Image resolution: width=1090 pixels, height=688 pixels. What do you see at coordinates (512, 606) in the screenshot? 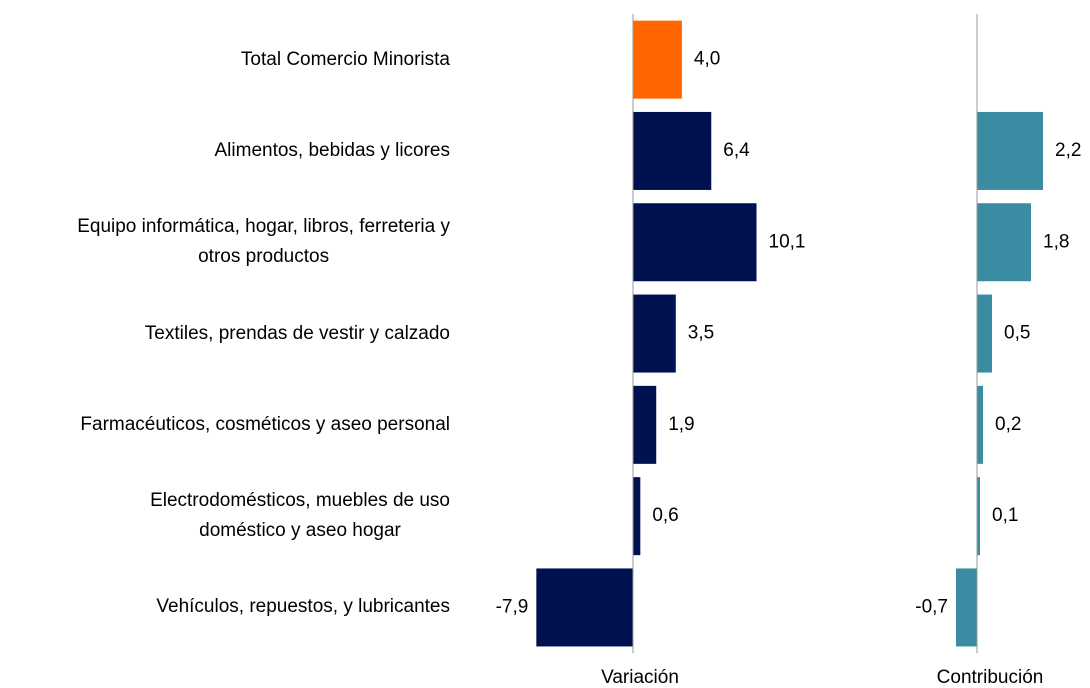
I see `value-label: -7,9` at bounding box center [512, 606].